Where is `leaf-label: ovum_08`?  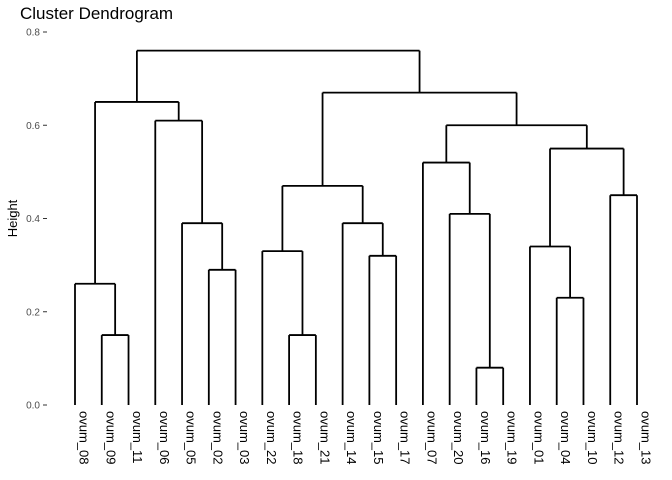
leaf-label: ovum_08 is located at coordinates (84, 437).